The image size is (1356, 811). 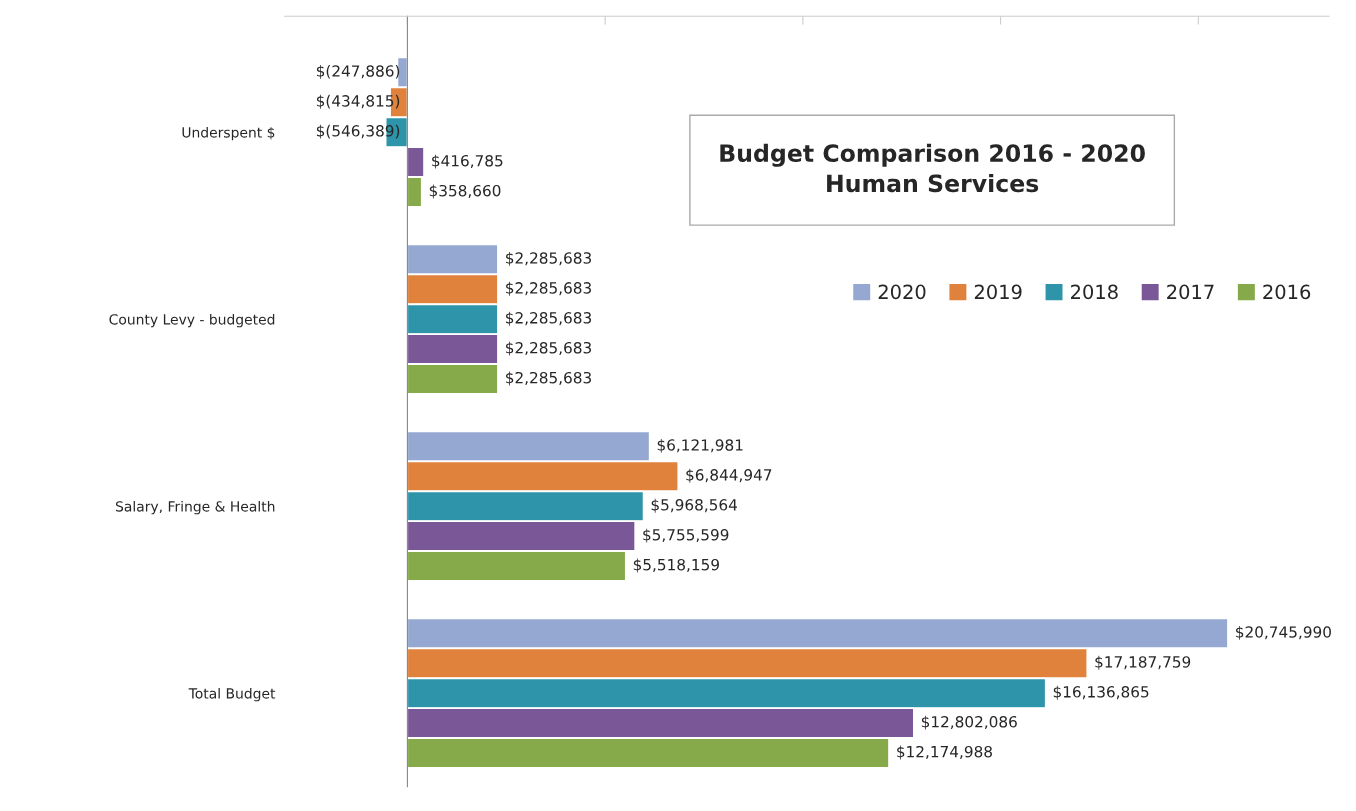 What do you see at coordinates (232, 694) in the screenshot?
I see `y-tick-label: Total Budget` at bounding box center [232, 694].